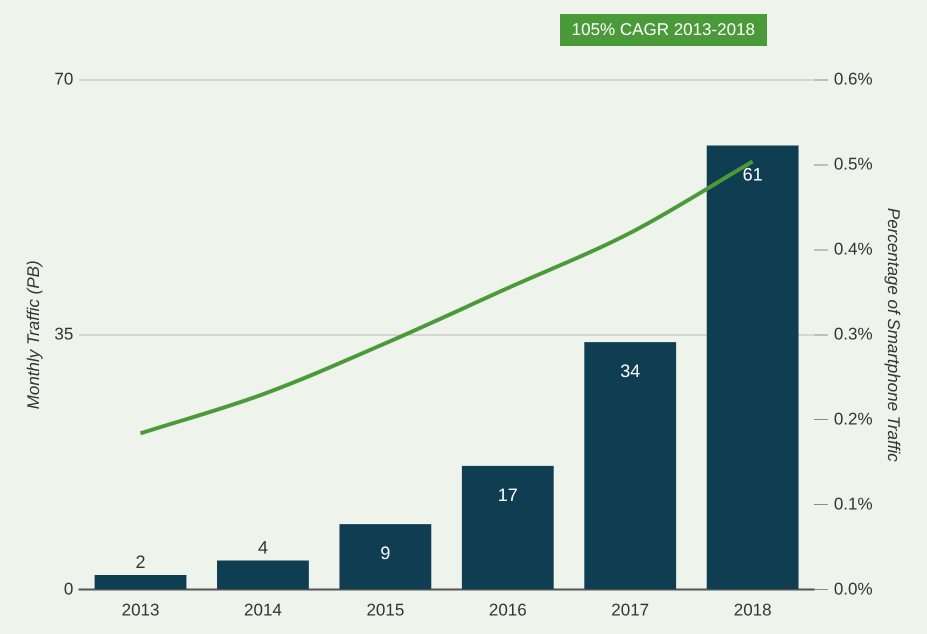  What do you see at coordinates (752, 174) in the screenshot?
I see `data-label: 61` at bounding box center [752, 174].